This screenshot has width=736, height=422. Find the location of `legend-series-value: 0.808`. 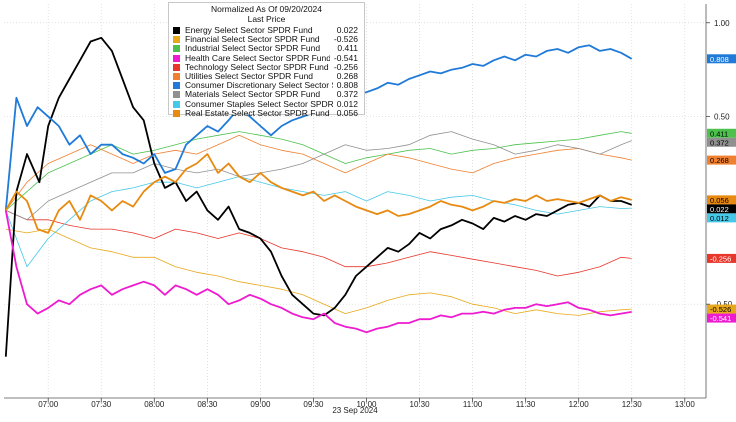

legend-series-value: 0.808 is located at coordinates (347, 85).